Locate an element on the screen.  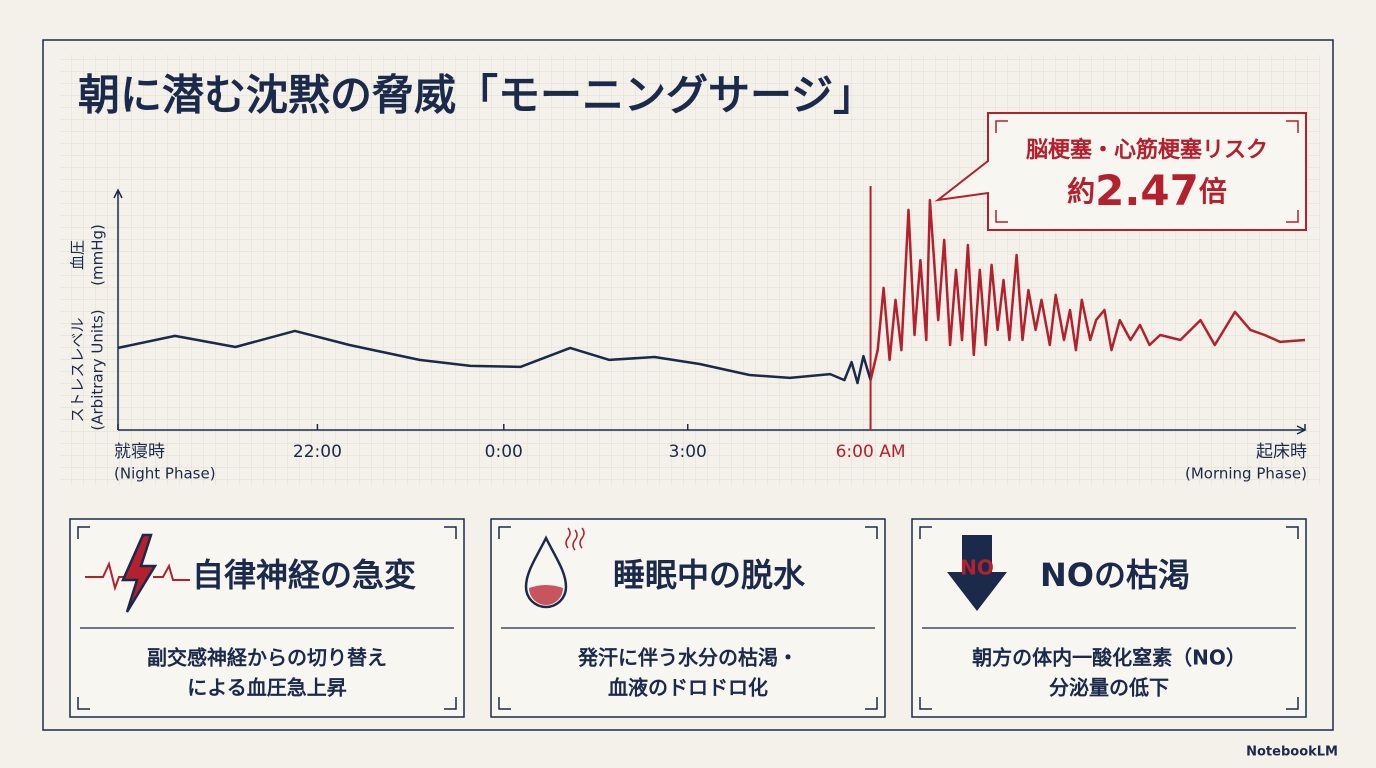
page-title: 朝に潜む沈黙の脅威「モーニングサージ」 is located at coordinates (476, 95).